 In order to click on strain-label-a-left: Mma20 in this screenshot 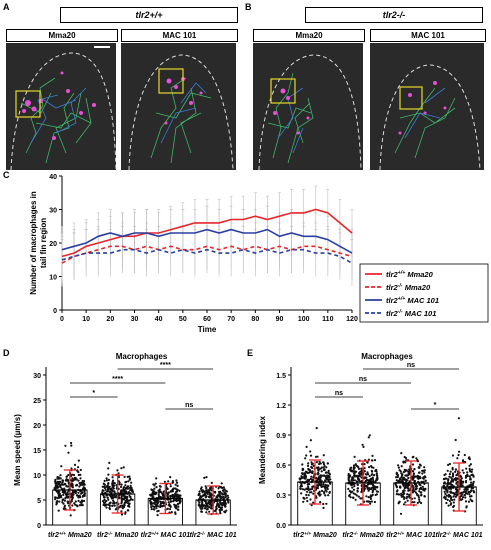, I will do `click(62, 35)`.